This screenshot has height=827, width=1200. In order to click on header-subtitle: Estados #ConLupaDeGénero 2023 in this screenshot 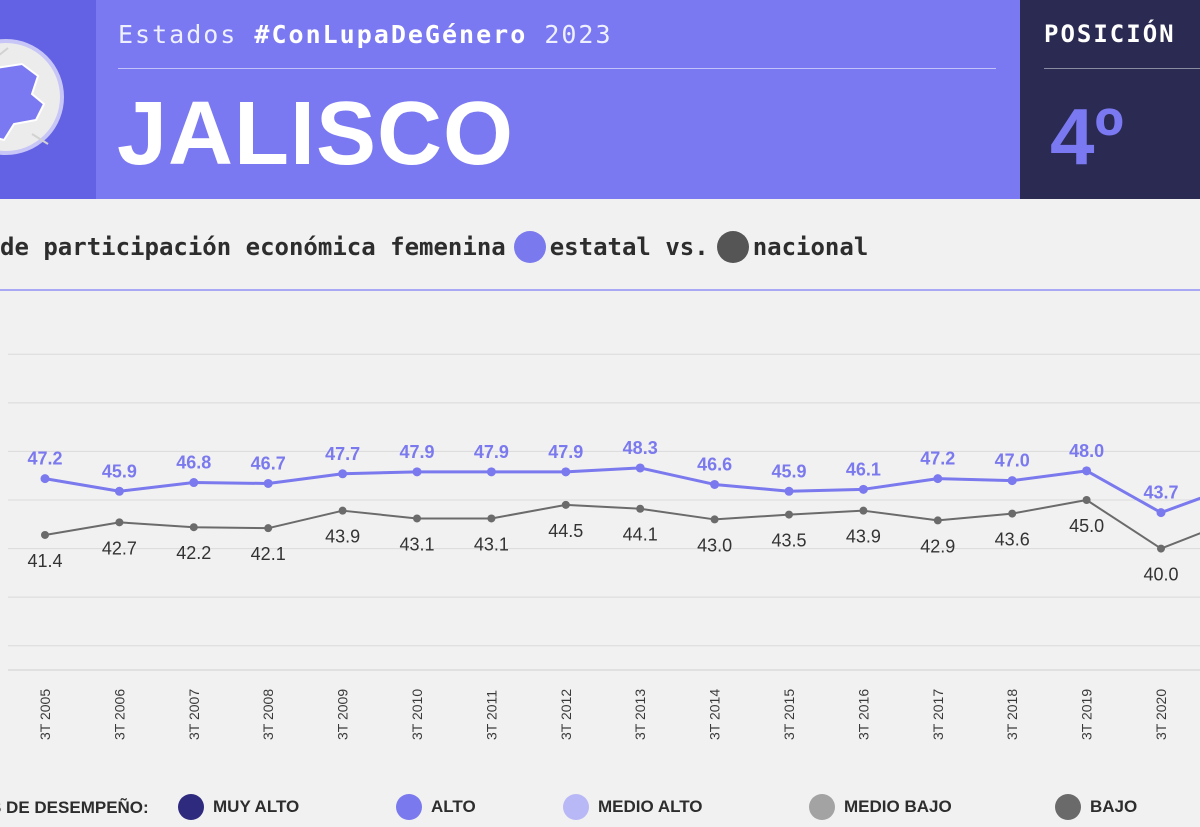, I will do `click(365, 34)`.